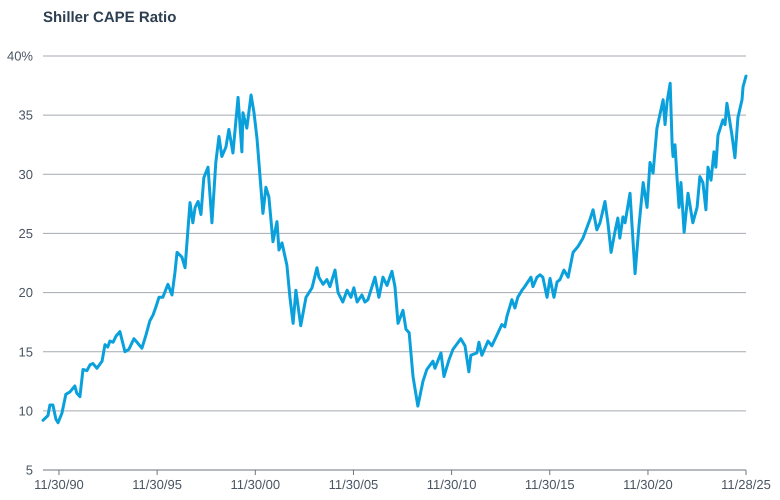  I want to click on x-tick-label: 11/28/25, so click(746, 484).